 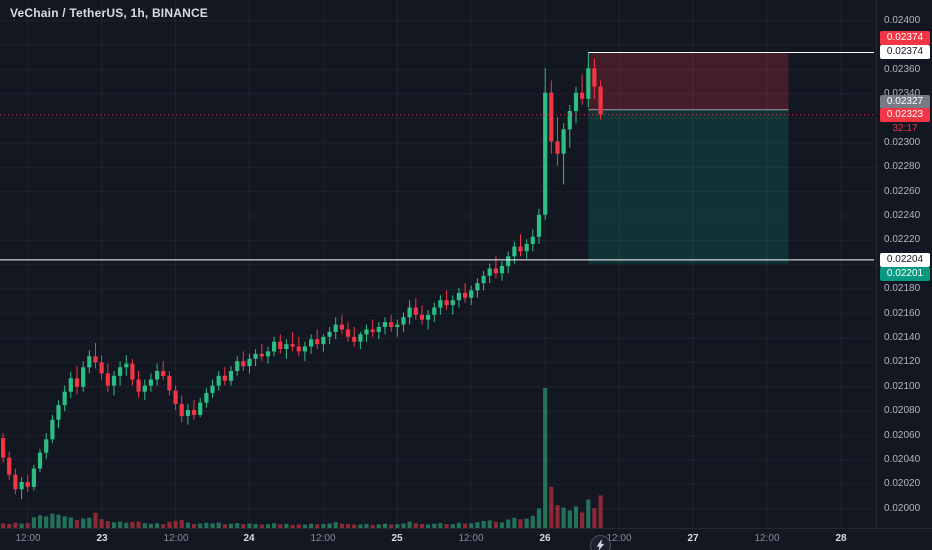 I want to click on price-tick-label: 0.02160, so click(x=902, y=313).